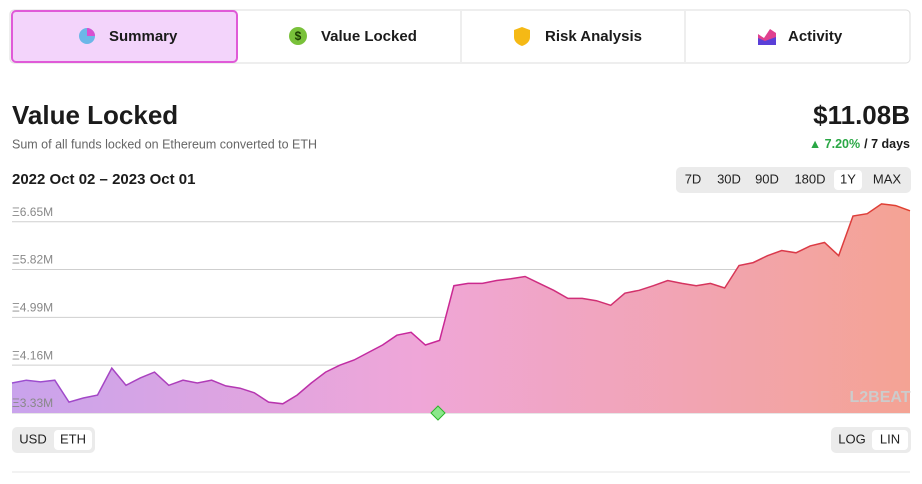 This screenshot has width=922, height=484. Describe the element at coordinates (693, 178) in the screenshot. I see `range-button: 7D` at that location.